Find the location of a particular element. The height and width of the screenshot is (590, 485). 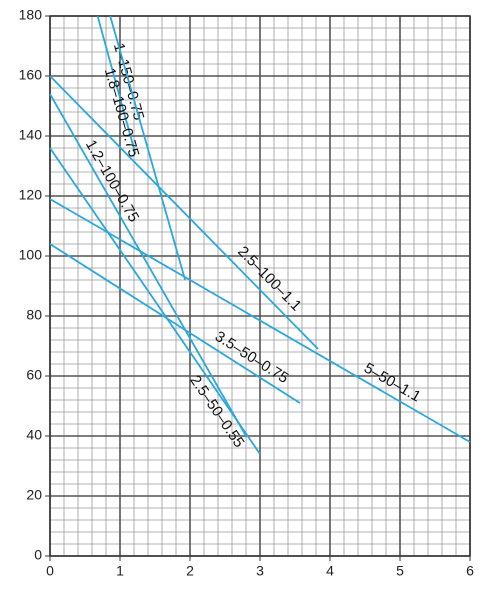

y-tick-label: 160 is located at coordinates (31, 75).